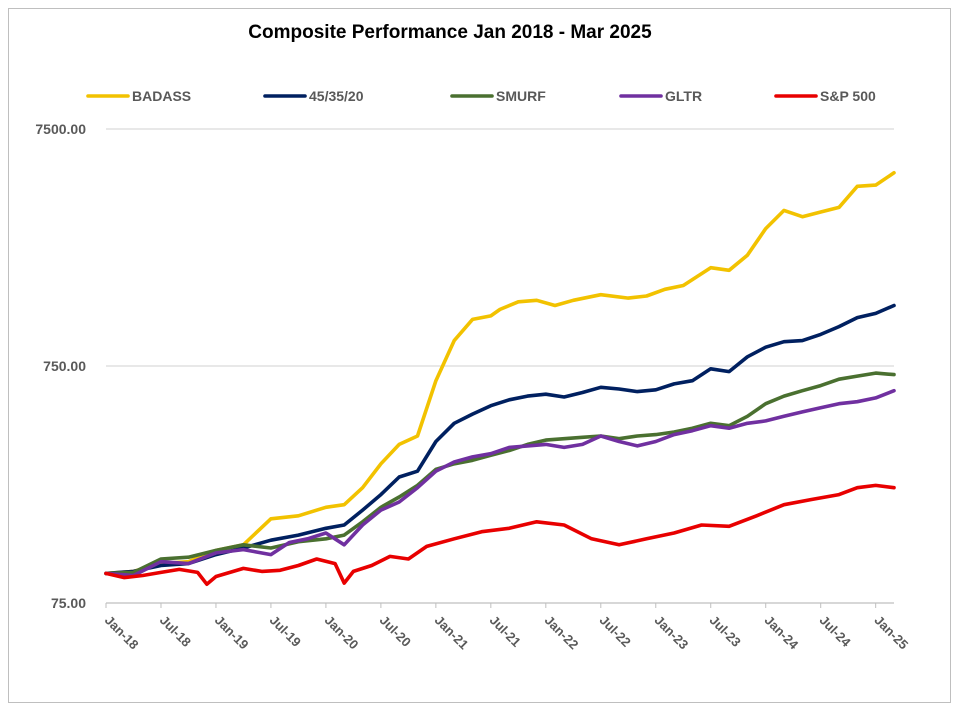  What do you see at coordinates (836, 632) in the screenshot?
I see `x-tick-label: Jul-24` at bounding box center [836, 632].